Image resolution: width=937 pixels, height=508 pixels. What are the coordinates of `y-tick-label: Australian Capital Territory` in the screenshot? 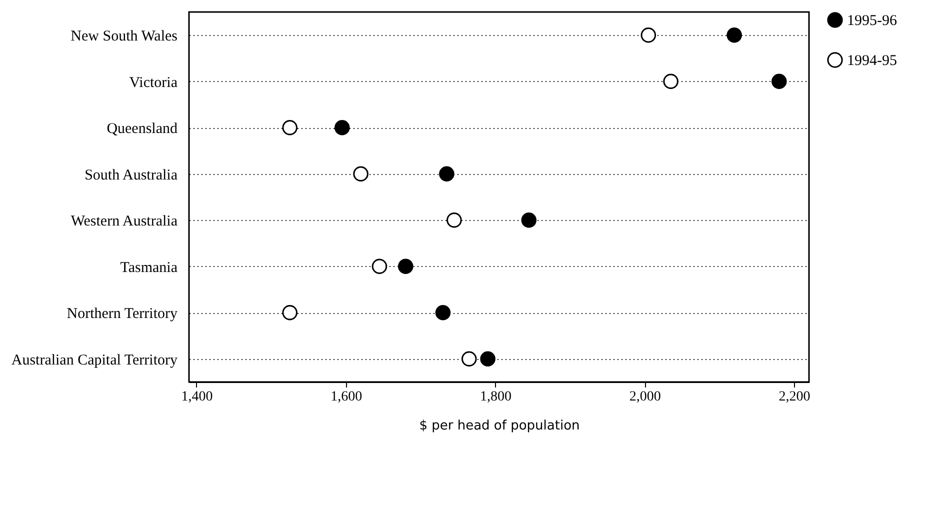 It's located at (94, 360).